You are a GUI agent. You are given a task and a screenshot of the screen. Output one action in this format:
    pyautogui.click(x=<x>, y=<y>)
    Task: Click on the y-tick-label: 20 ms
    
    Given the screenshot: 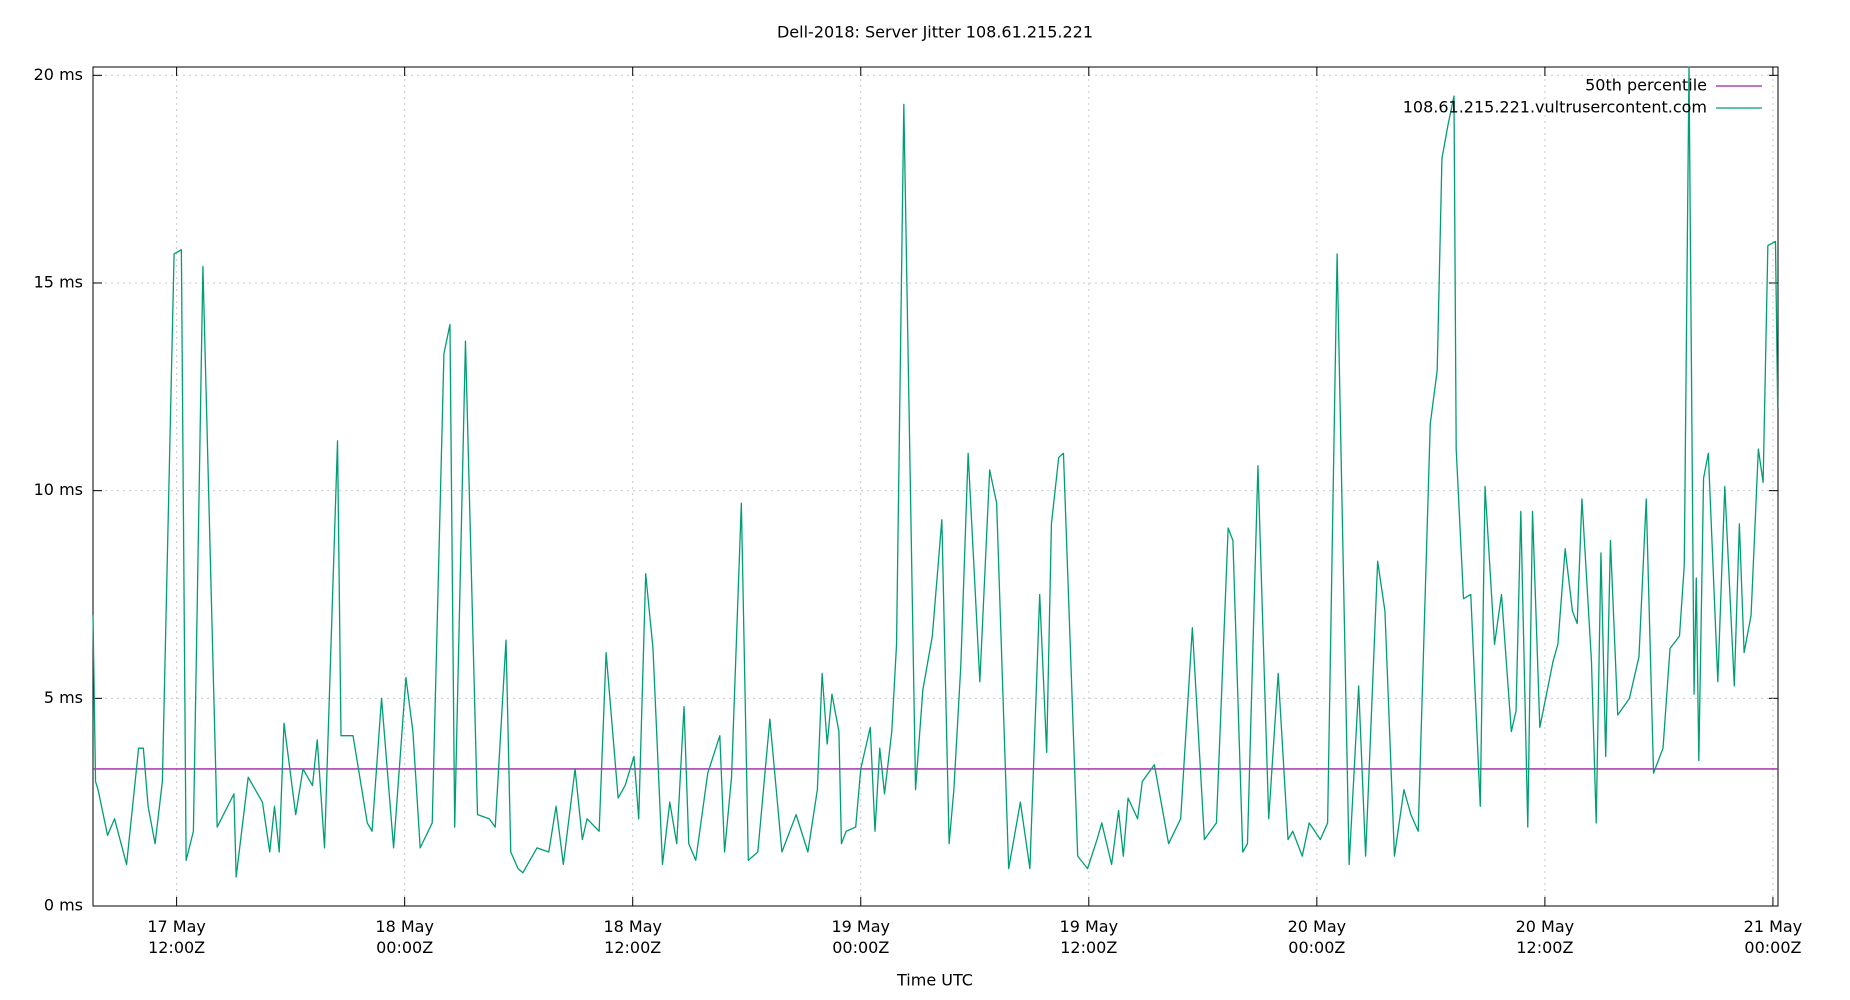 What is the action you would take?
    pyautogui.click(x=58, y=74)
    